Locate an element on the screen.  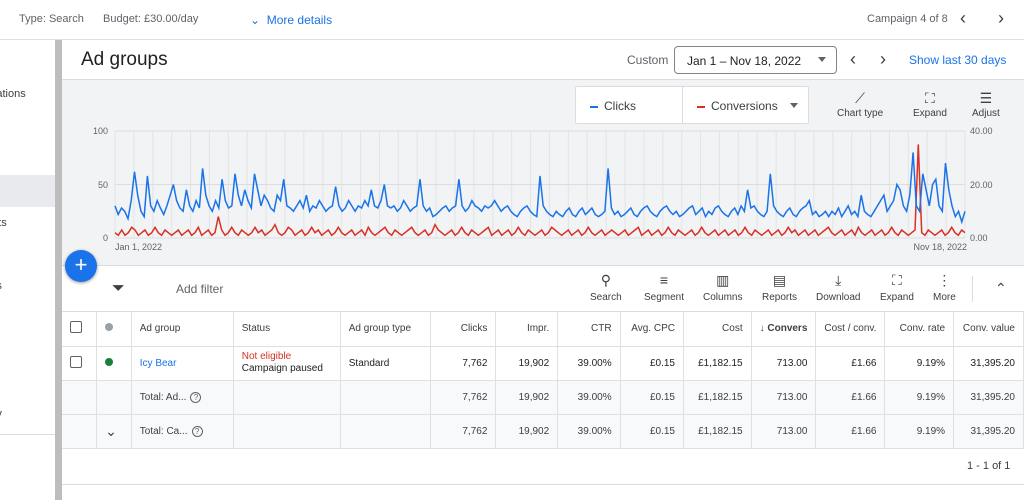
row-status-dot-cell is located at coordinates (114, 363).